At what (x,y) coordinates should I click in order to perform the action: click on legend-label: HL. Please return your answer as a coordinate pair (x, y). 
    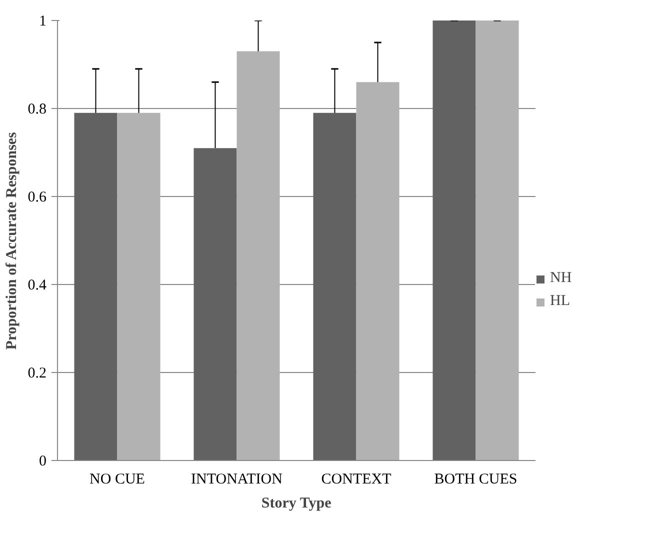
    Looking at the image, I should click on (560, 301).